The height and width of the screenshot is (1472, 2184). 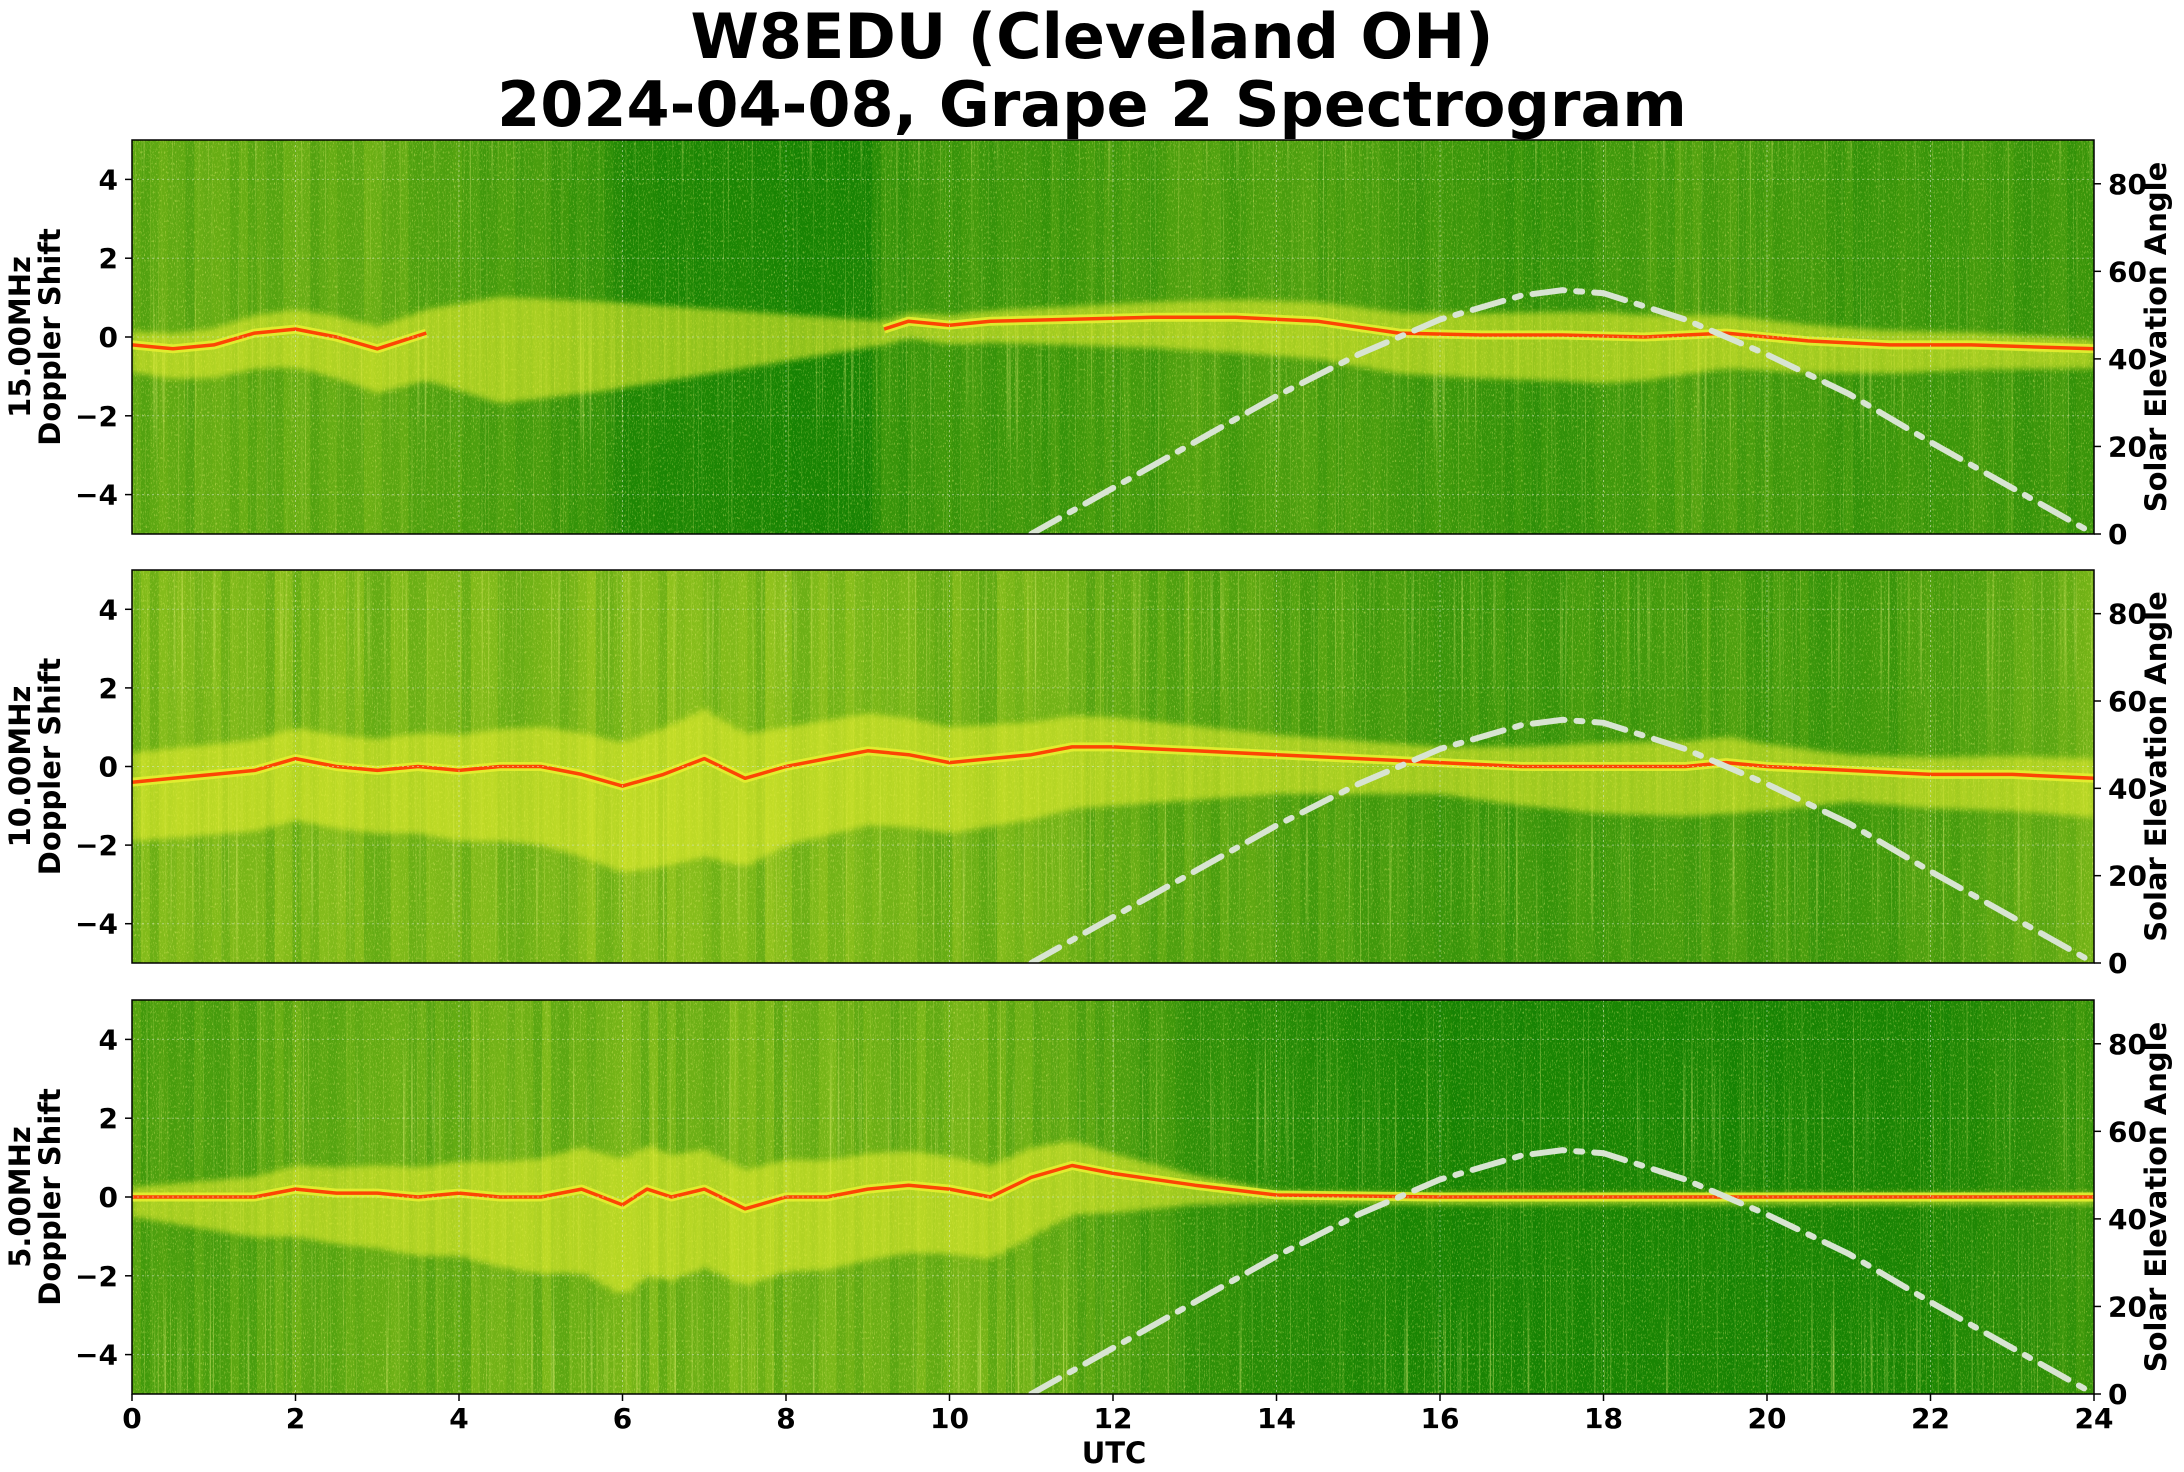 I want to click on y-axis-label-line-1: 10.00MHz, so click(x=20, y=767).